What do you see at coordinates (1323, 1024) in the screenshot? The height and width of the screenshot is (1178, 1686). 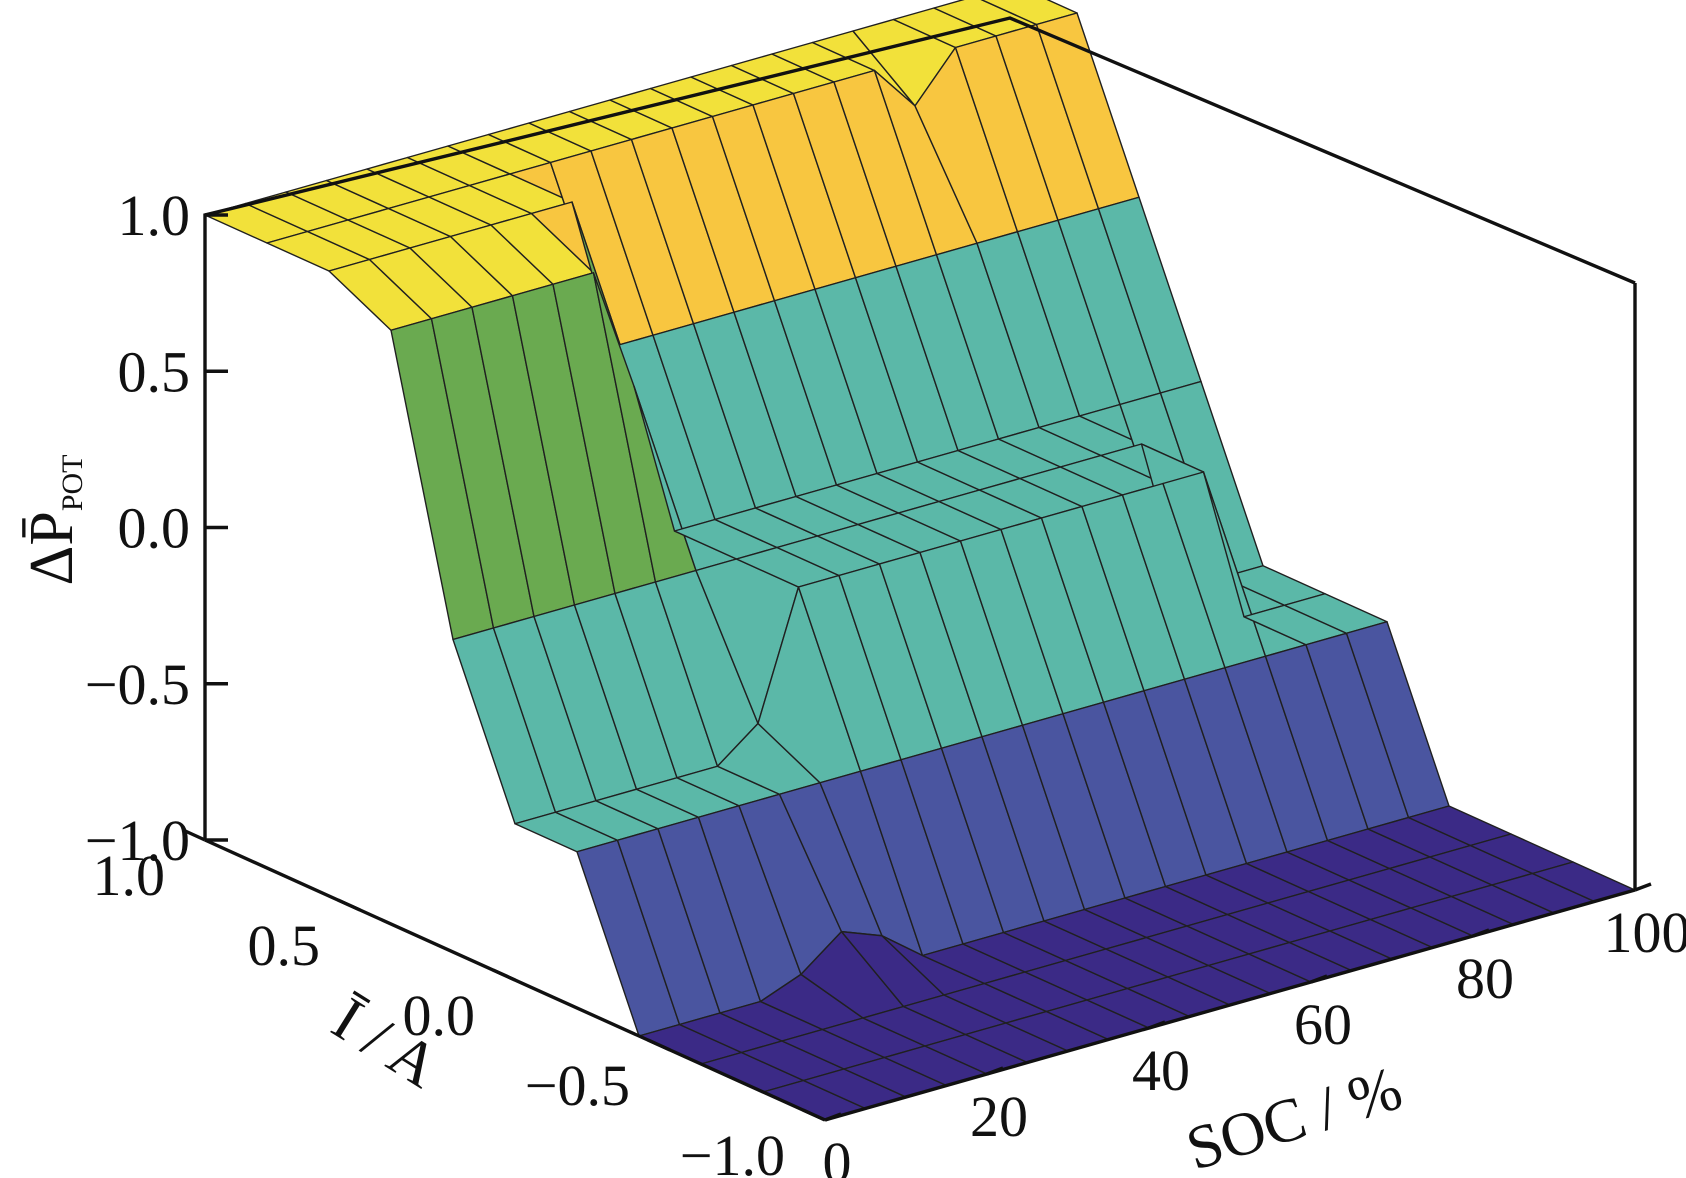 I see `soc-tick-label: 60` at bounding box center [1323, 1024].